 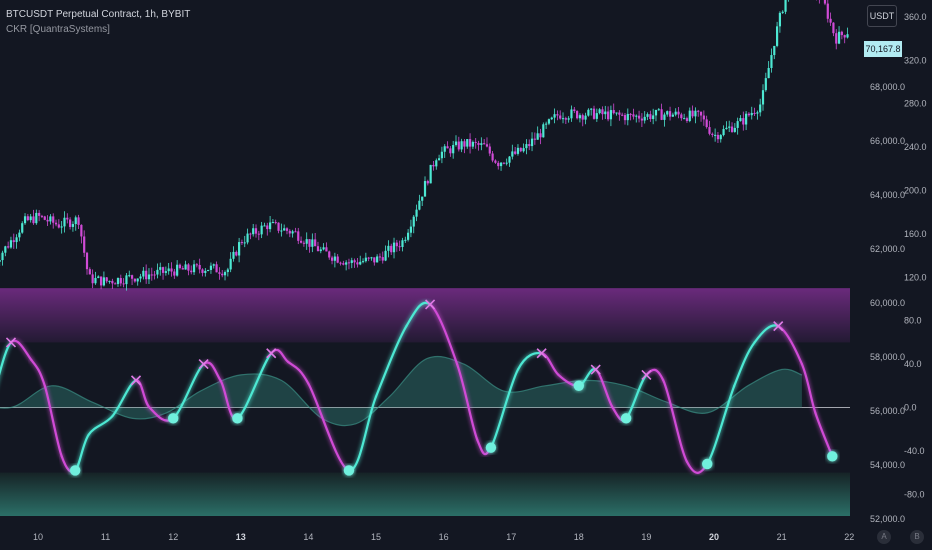 What do you see at coordinates (782, 537) in the screenshot?
I see `time-axis-tick: 21` at bounding box center [782, 537].